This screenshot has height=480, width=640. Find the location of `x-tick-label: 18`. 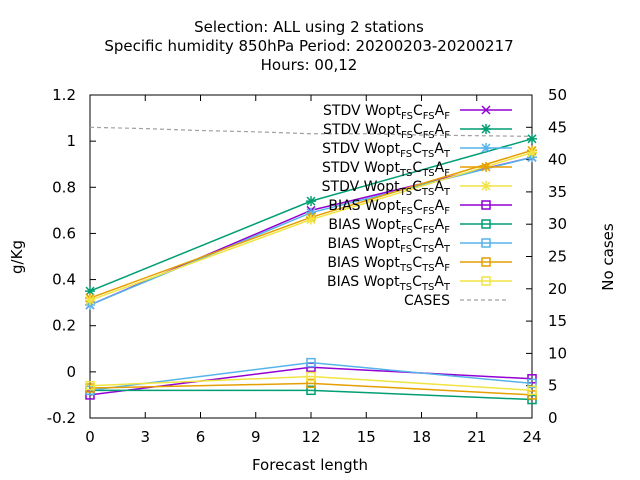

x-tick-label: 18 is located at coordinates (421, 437).